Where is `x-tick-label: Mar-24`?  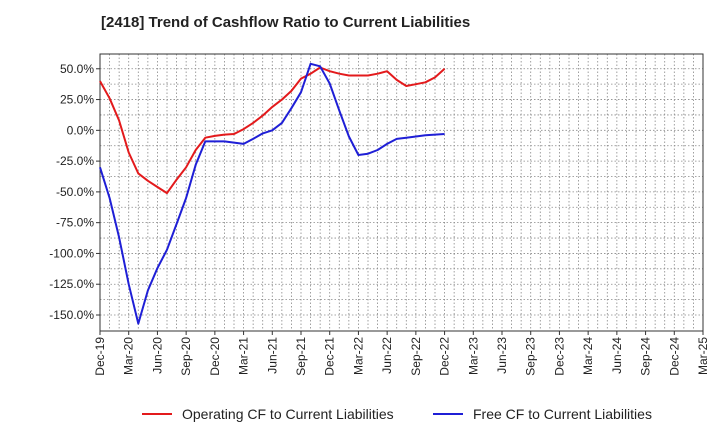
x-tick-label: Mar-24 is located at coordinates (588, 356).